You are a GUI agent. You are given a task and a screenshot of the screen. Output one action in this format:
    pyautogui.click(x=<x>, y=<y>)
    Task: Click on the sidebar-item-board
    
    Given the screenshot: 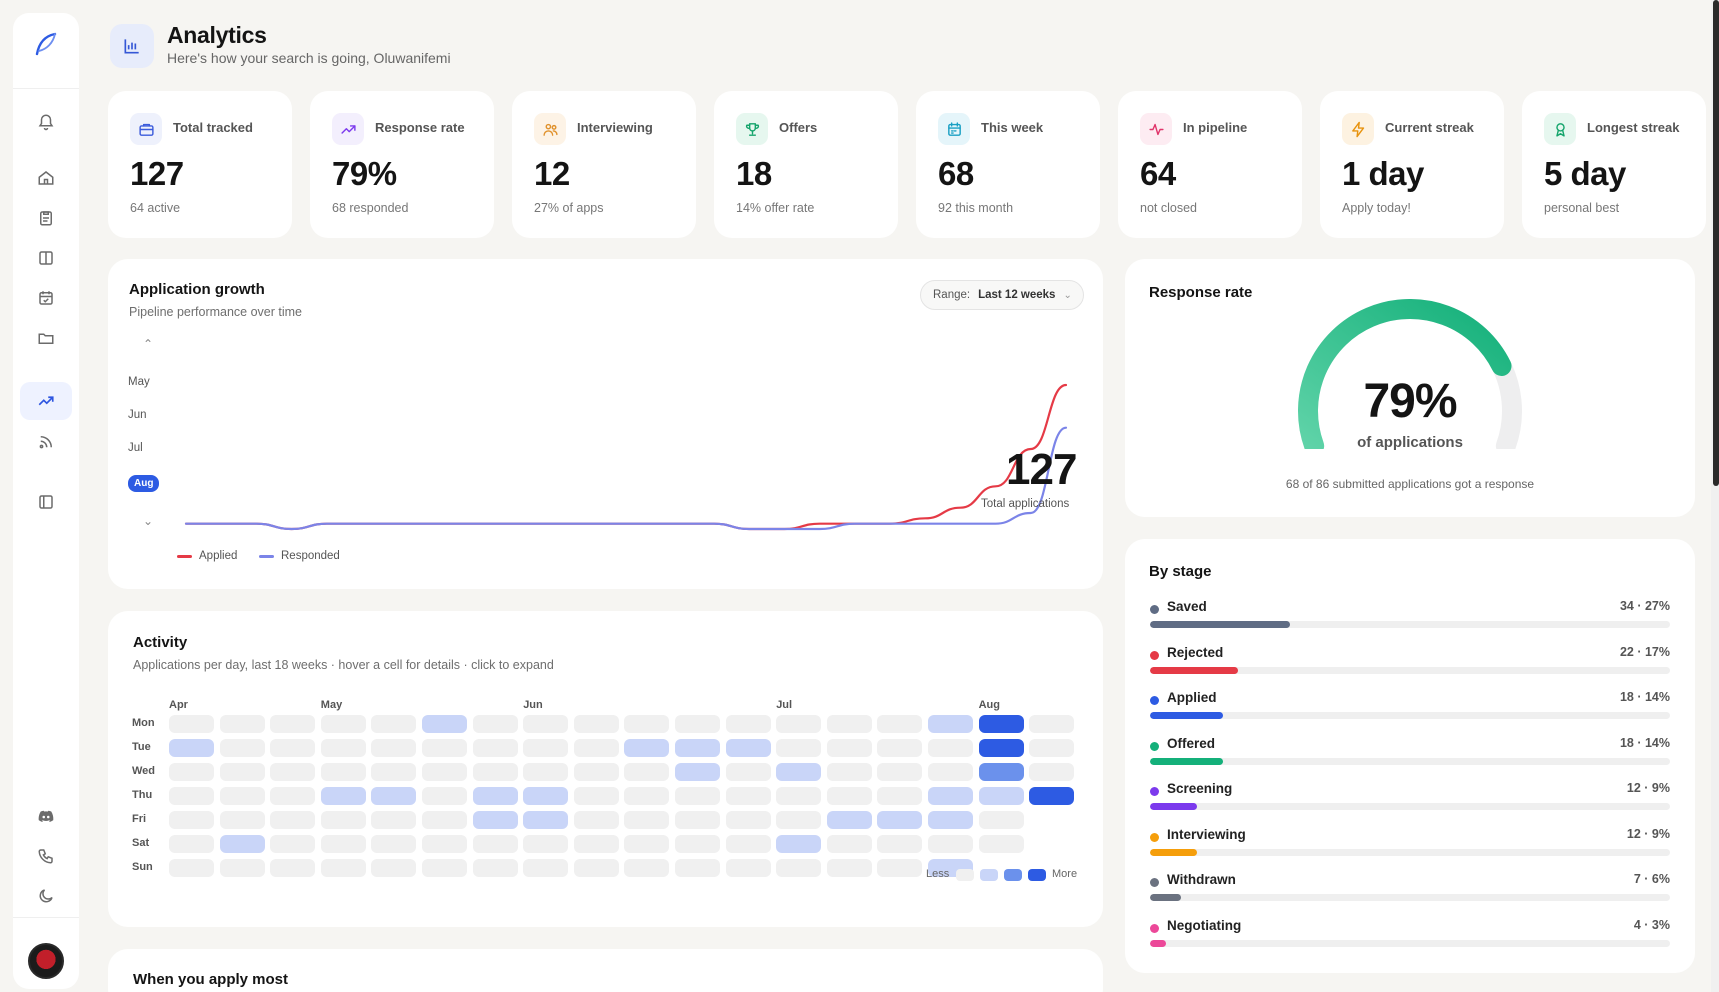 What is the action you would take?
    pyautogui.click(x=46, y=258)
    